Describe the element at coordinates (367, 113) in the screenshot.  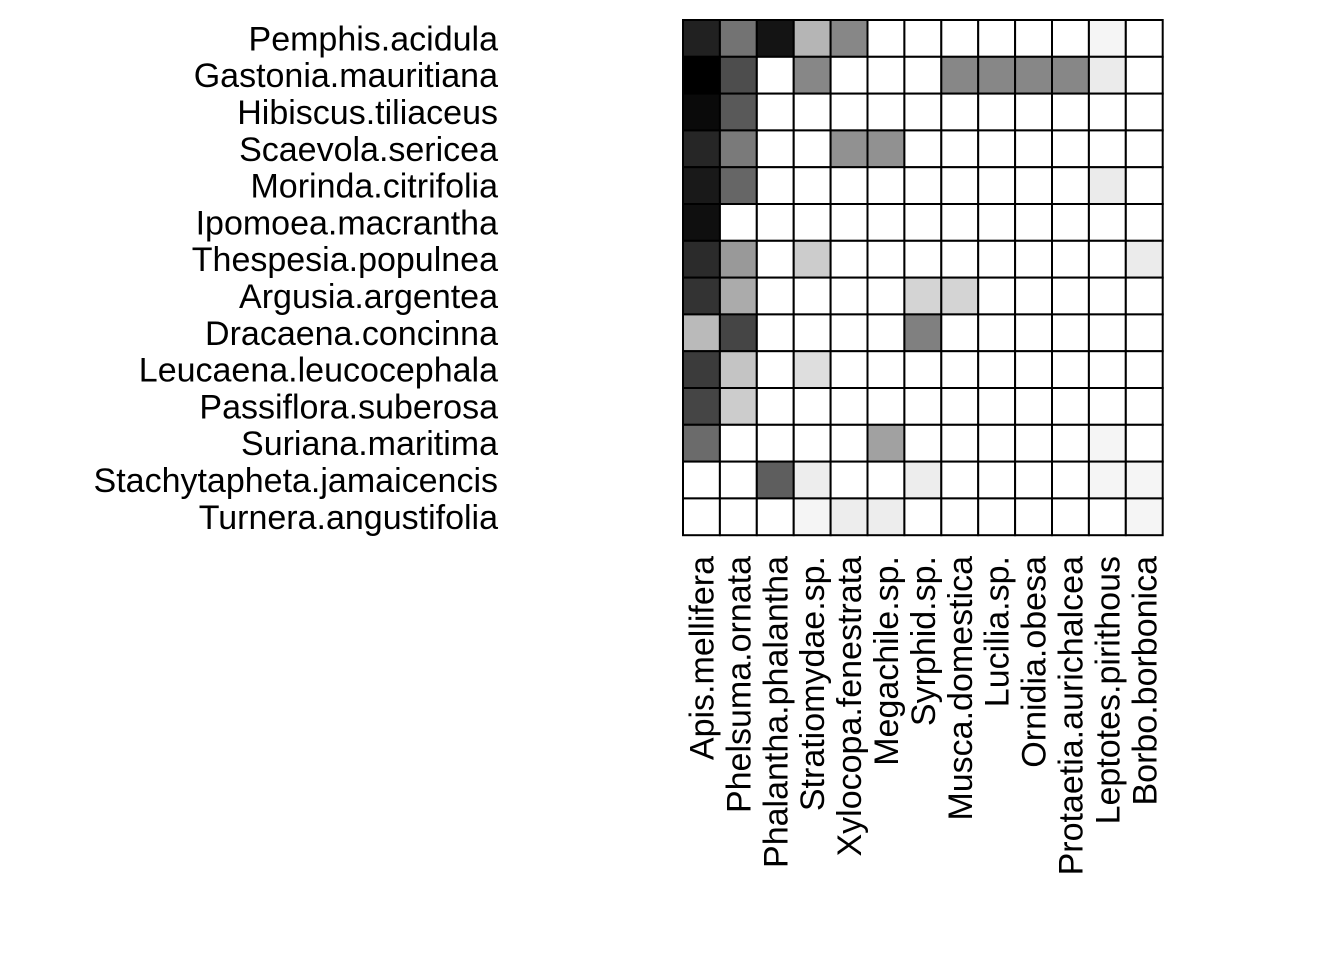
I see `row-label: Hibiscus.tiliaceus` at that location.